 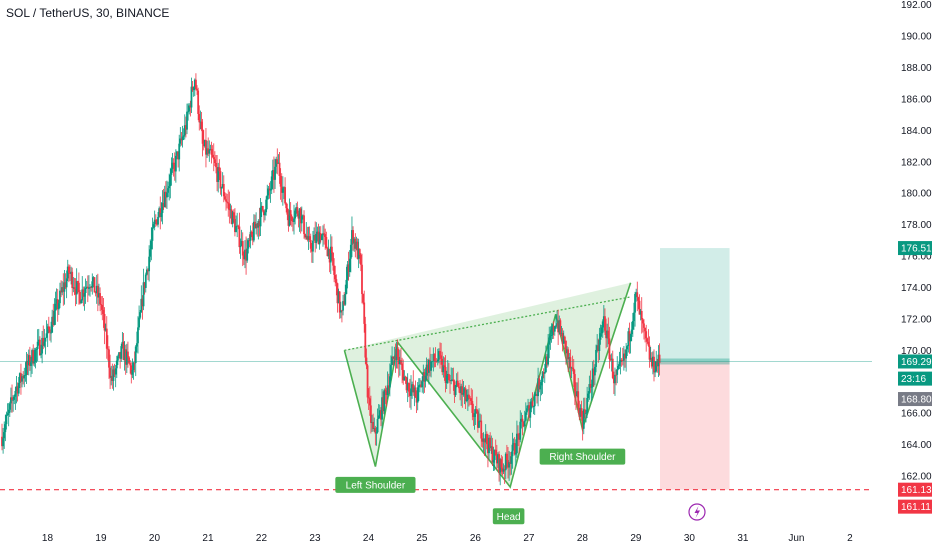 What do you see at coordinates (916, 351) in the screenshot?
I see `y-tick-label: 170.00` at bounding box center [916, 351].